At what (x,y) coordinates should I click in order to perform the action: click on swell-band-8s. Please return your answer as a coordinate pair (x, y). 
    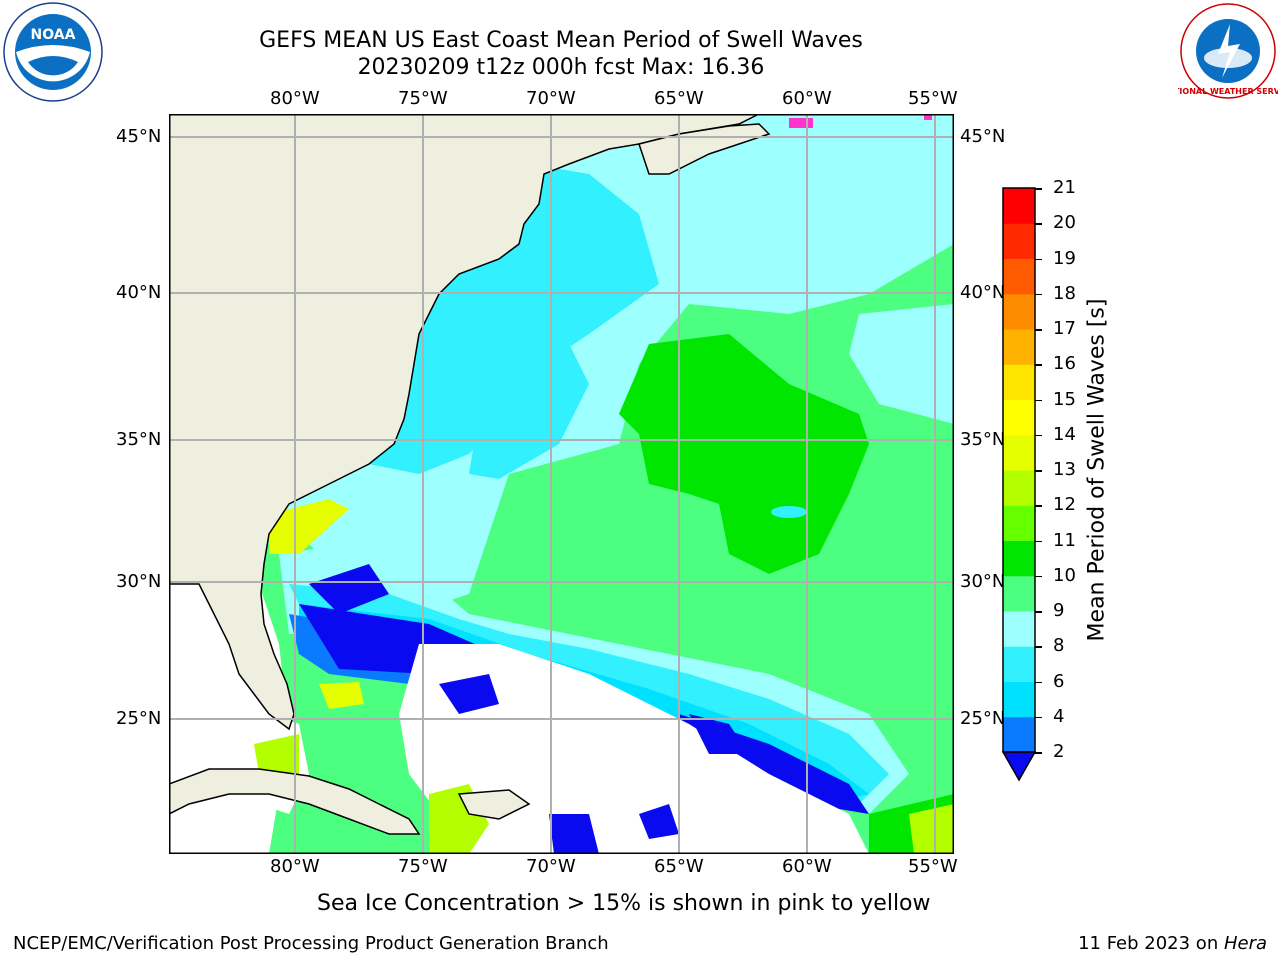
    Looking at the image, I should click on (504, 314).